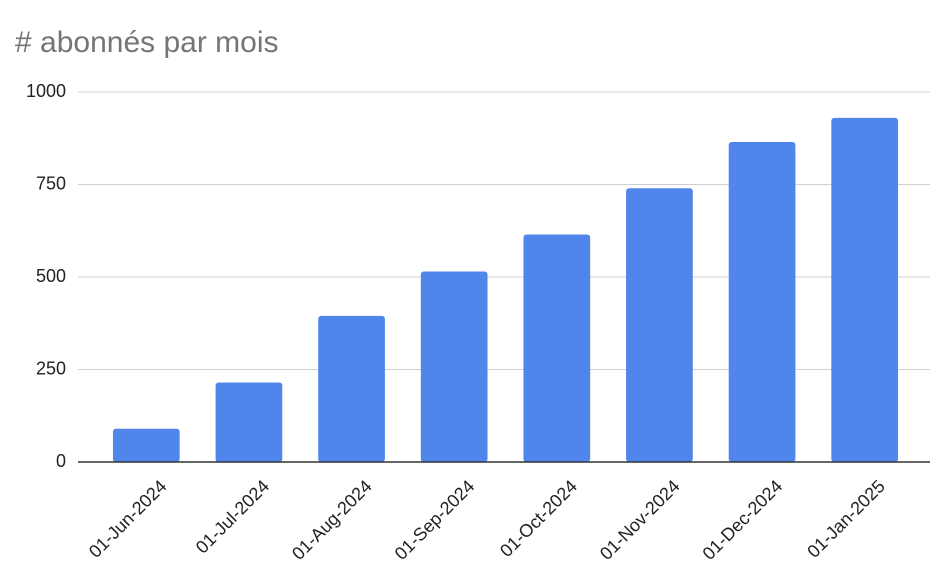  What do you see at coordinates (147, 42) in the screenshot?
I see `chart-title: # abonnés par mois` at bounding box center [147, 42].